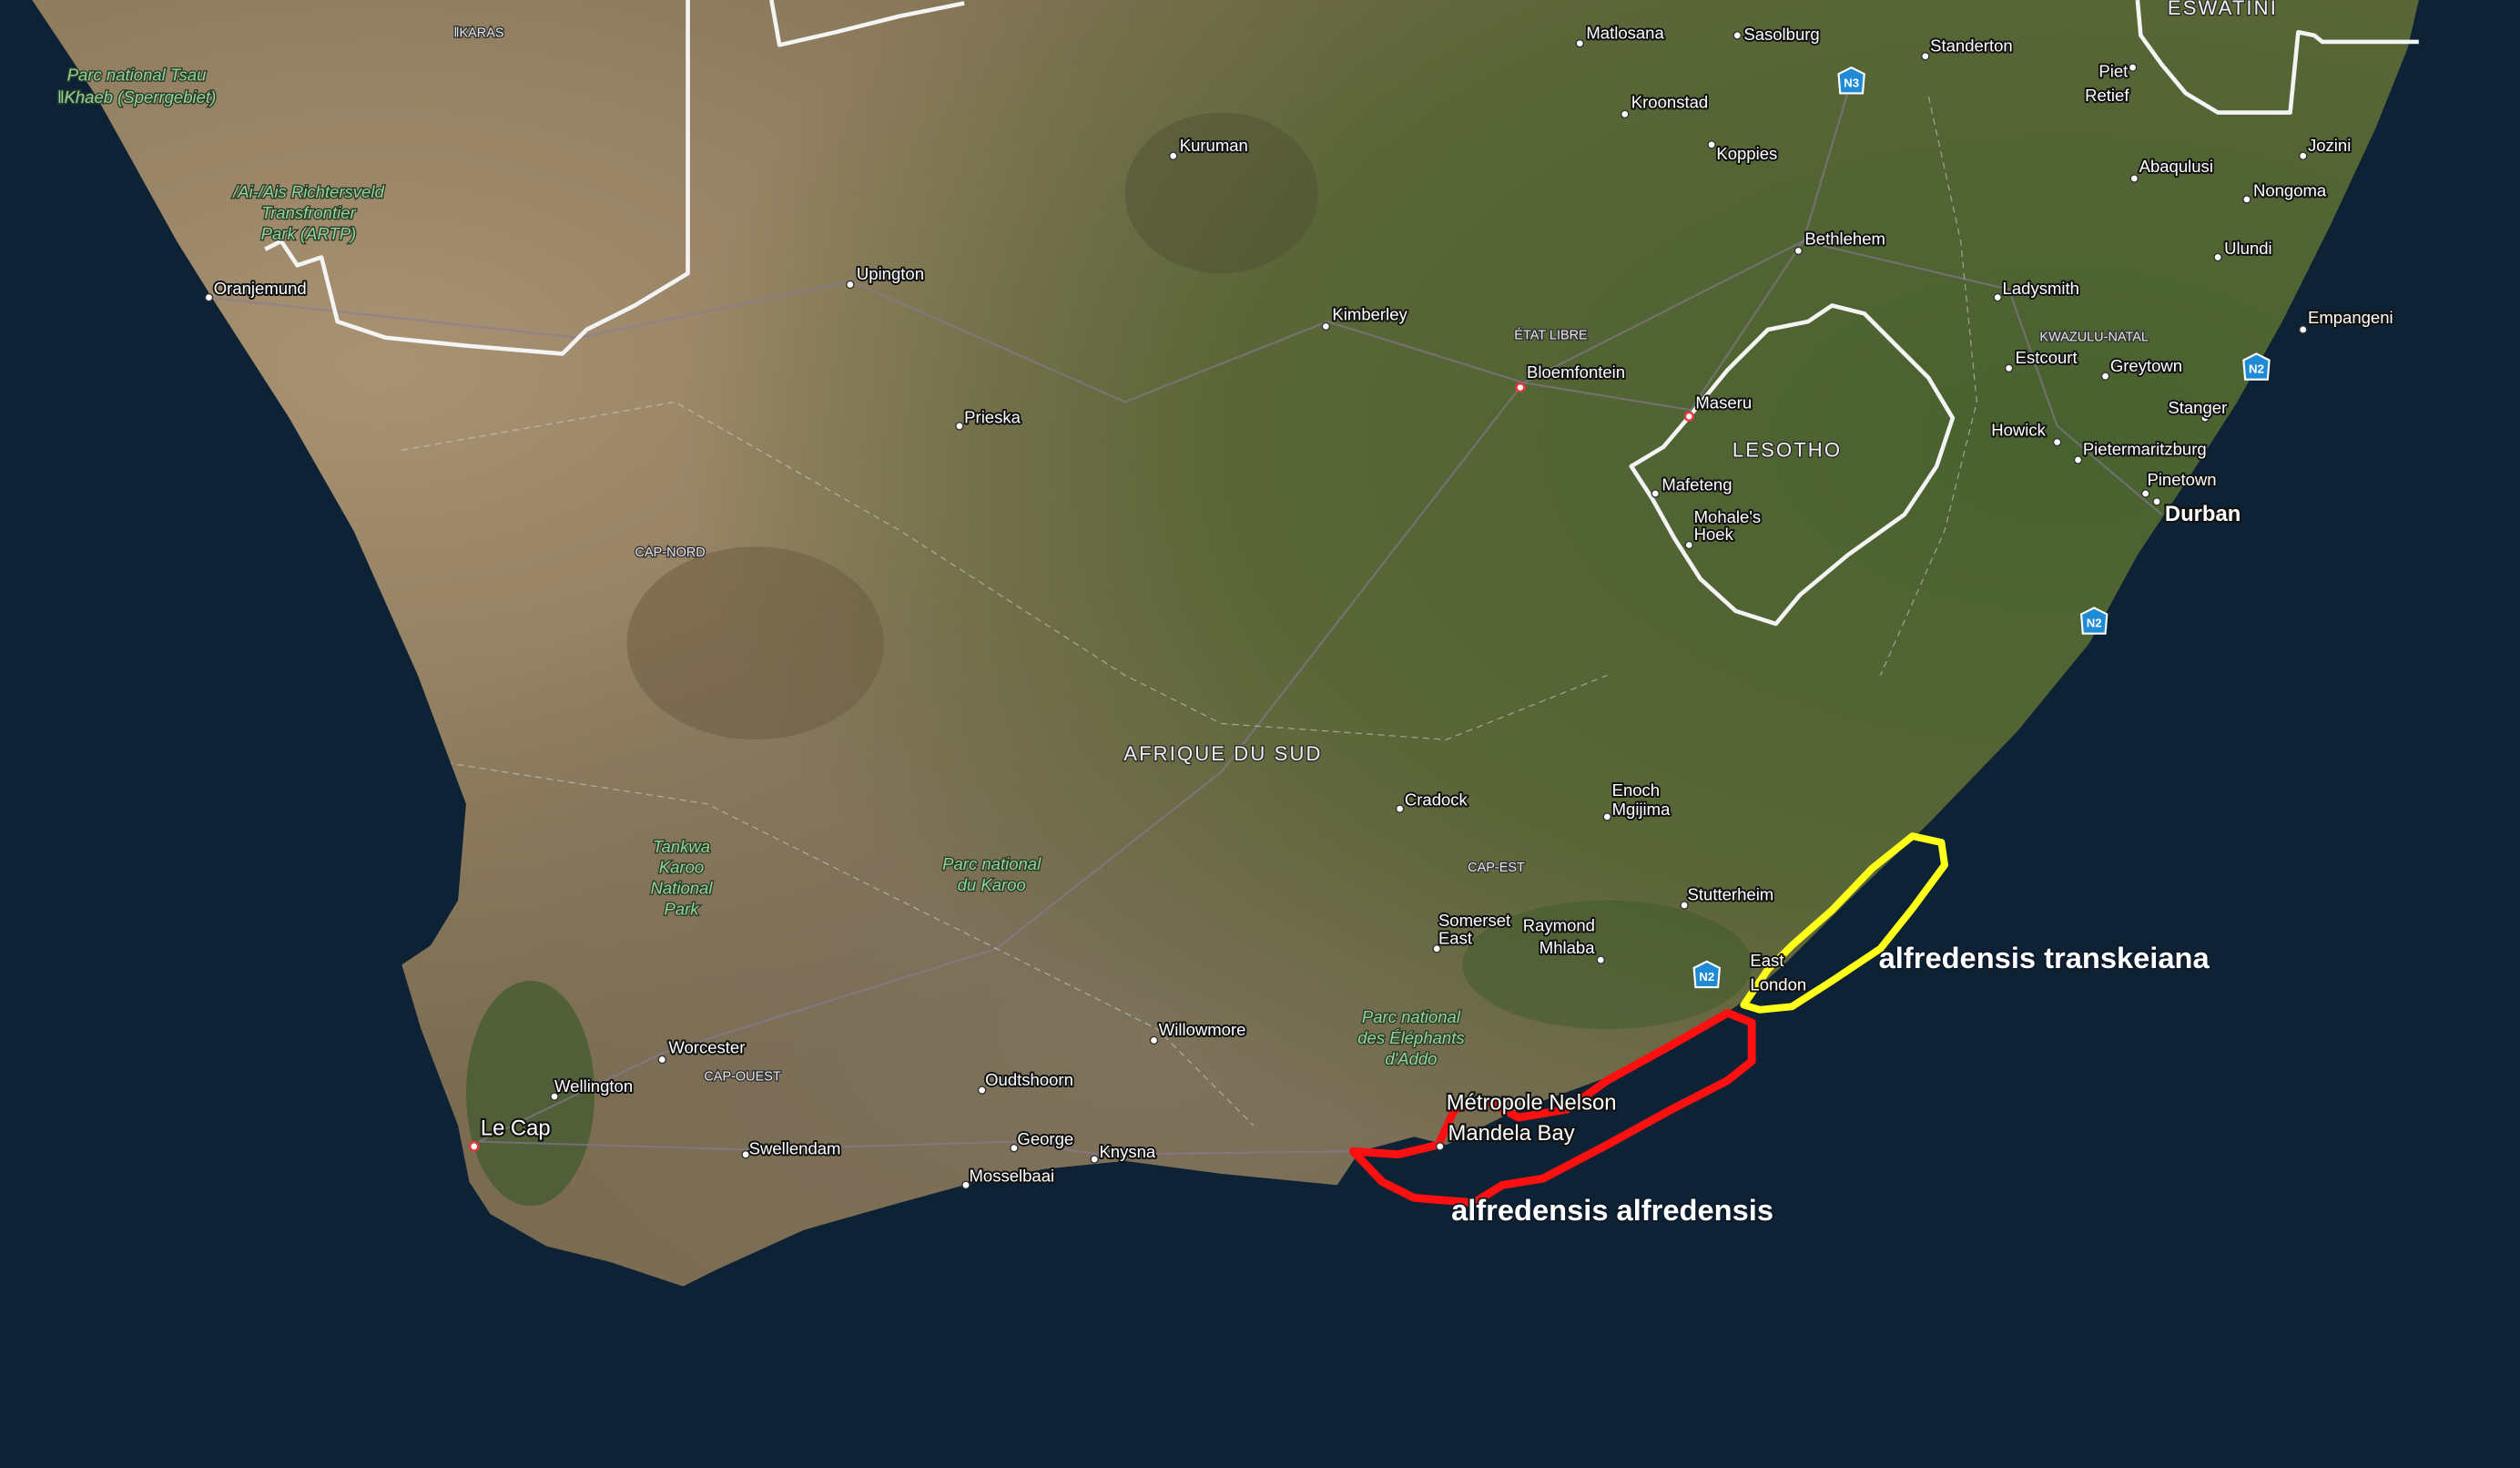 The image size is (2520, 1468). I want to click on city-maseru: Maseru, so click(1723, 403).